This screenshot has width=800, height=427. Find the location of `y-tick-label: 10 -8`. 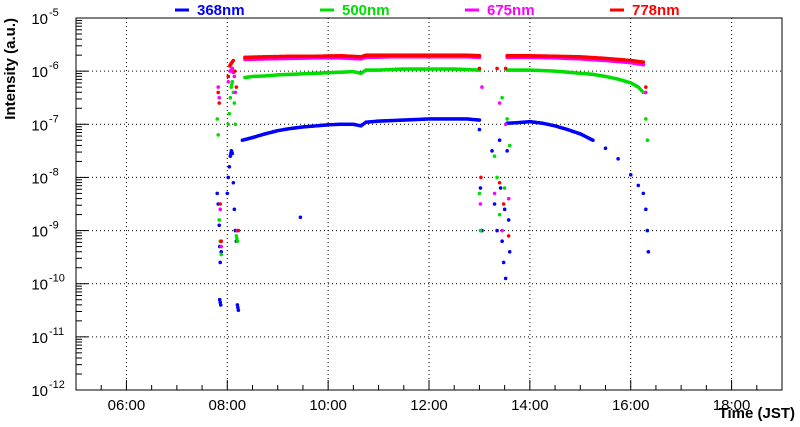

y-tick-label: 10 -8 is located at coordinates (44, 176).